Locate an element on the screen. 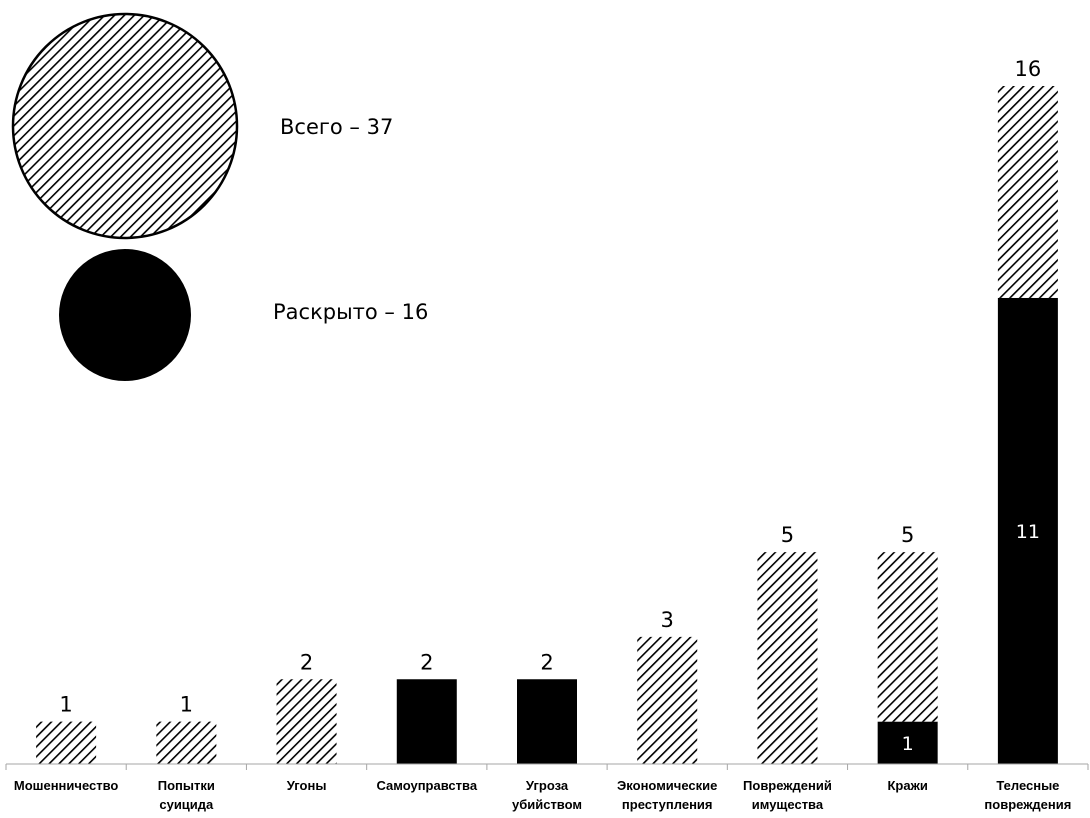  data-label-total: 3 is located at coordinates (667, 620).